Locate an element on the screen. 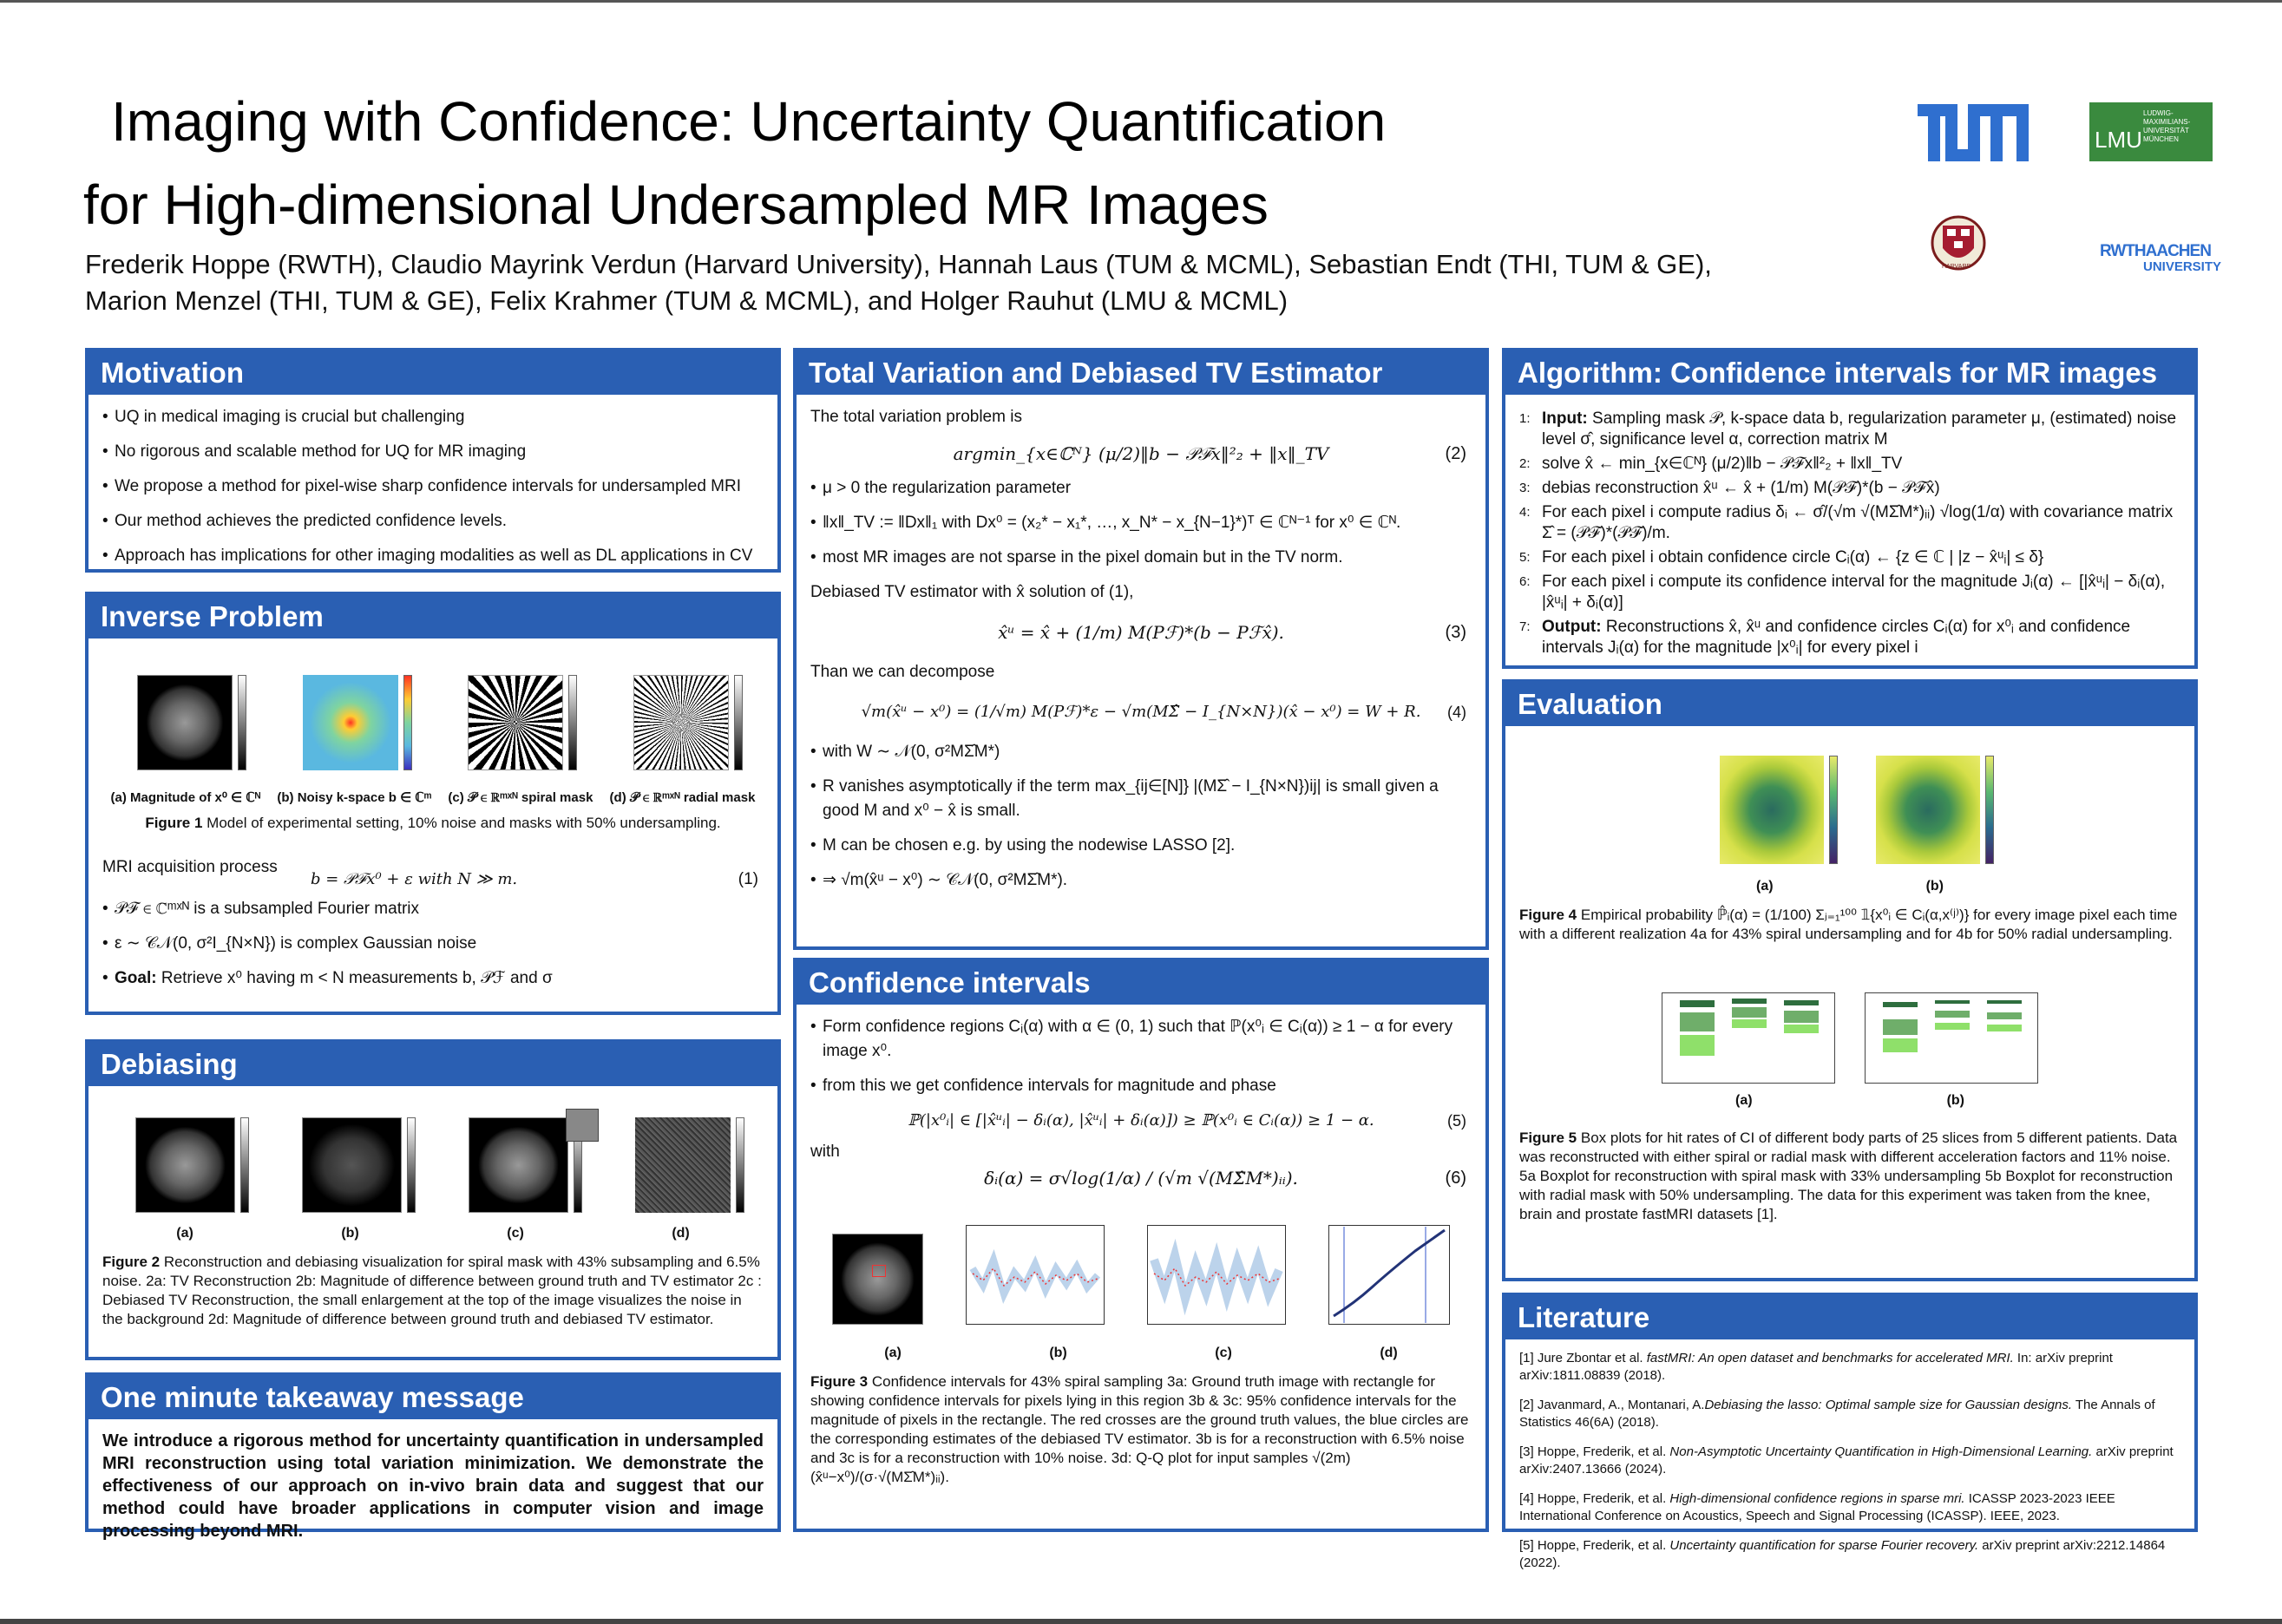  figure-1d-label: (d) 𝒫 ∈ ℝᵐˣᴺ radial mask is located at coordinates (682, 797).